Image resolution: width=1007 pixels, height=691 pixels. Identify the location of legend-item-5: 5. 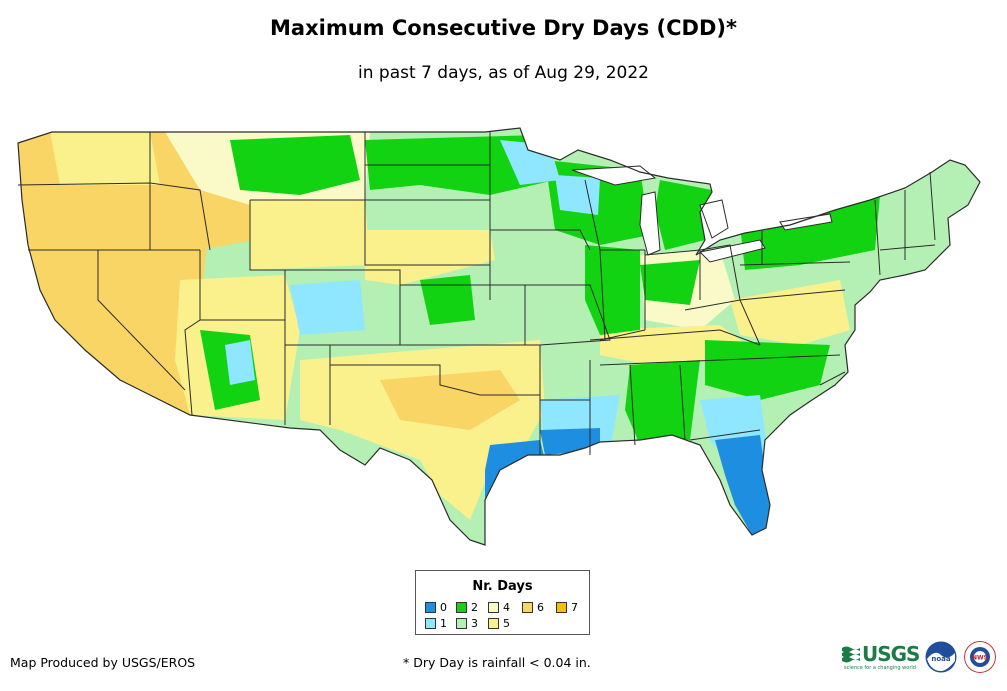
(499, 624).